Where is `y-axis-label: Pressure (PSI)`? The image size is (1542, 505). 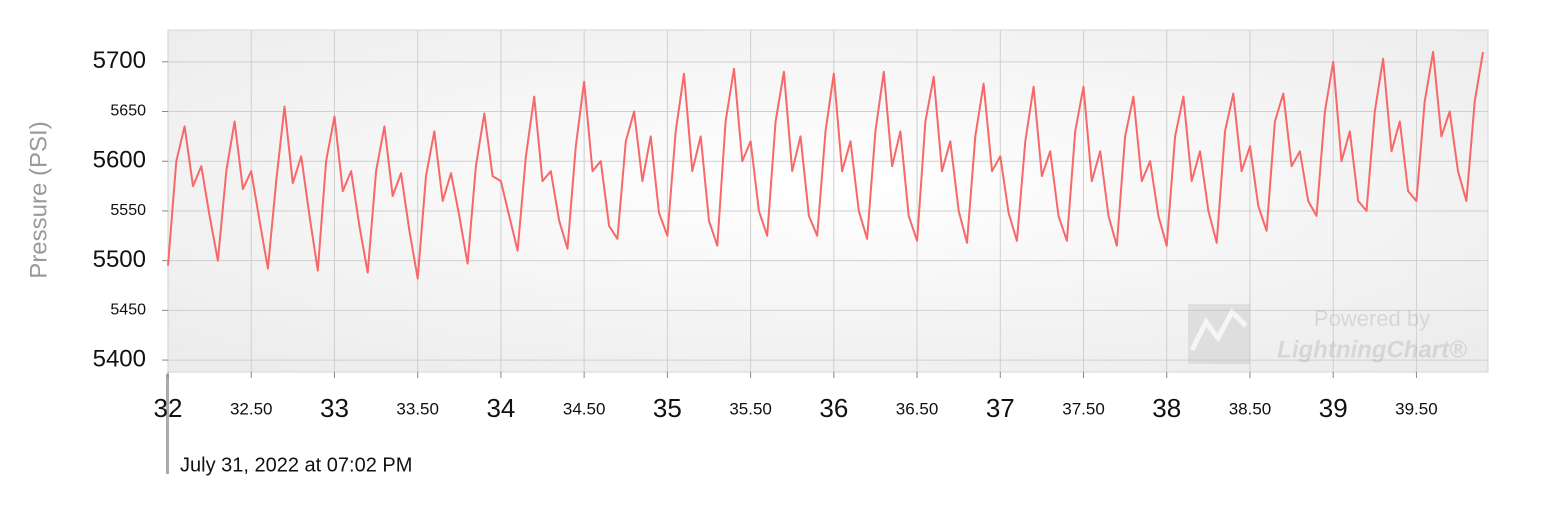 y-axis-label: Pressure (PSI) is located at coordinates (38, 199).